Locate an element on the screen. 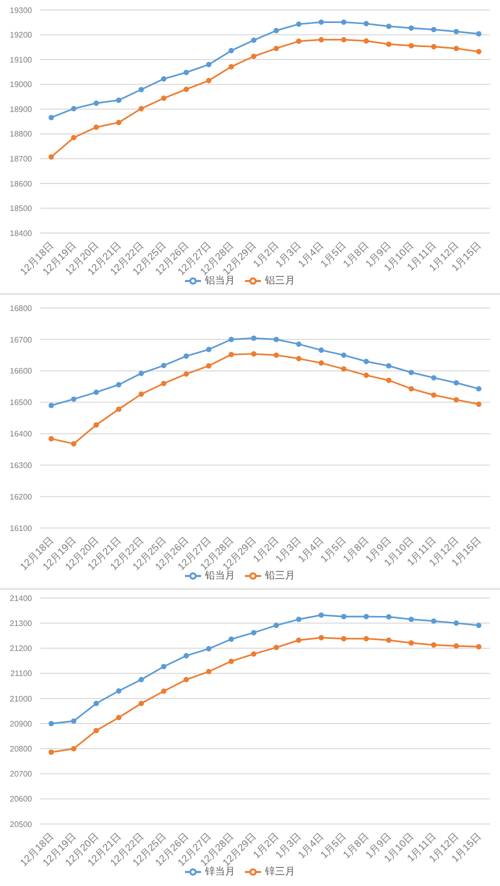 This screenshot has width=500, height=886. y-tick-label: 16300 is located at coordinates (21, 465).